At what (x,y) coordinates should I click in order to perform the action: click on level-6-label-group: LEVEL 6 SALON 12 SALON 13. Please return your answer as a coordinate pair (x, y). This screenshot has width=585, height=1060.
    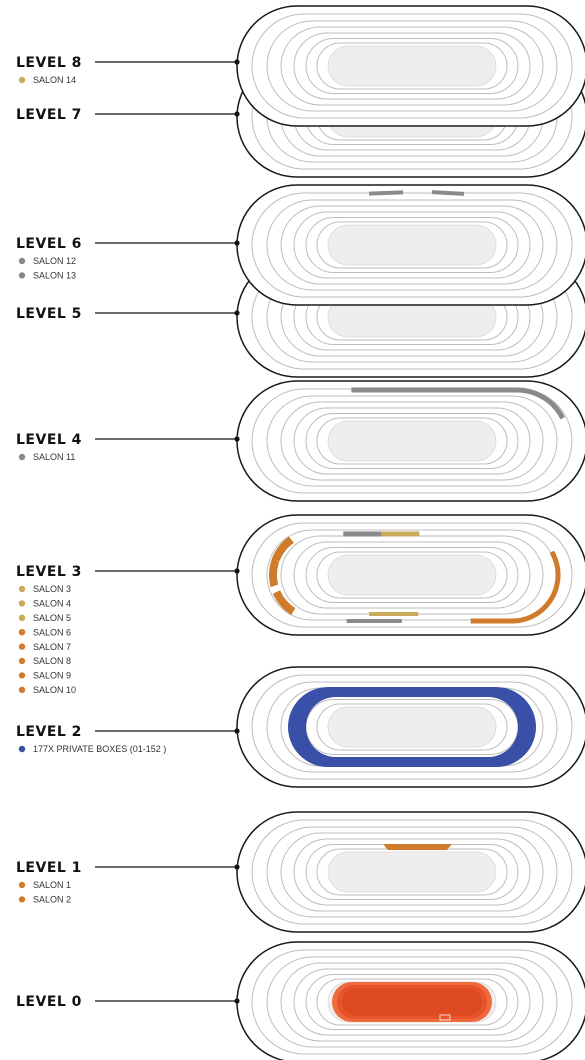
    Looking at the image, I should click on (128, 258).